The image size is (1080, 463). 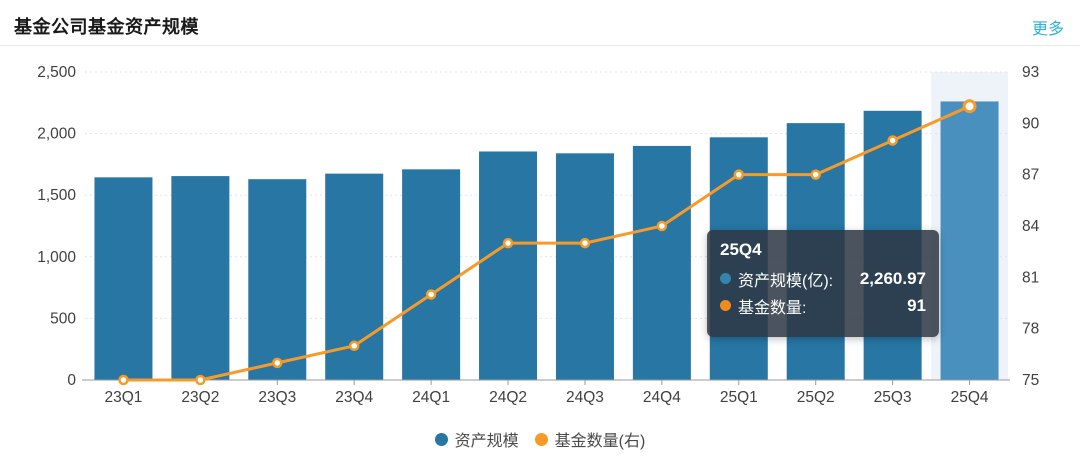 What do you see at coordinates (56, 195) in the screenshot?
I see `left-axis-label: 1,500` at bounding box center [56, 195].